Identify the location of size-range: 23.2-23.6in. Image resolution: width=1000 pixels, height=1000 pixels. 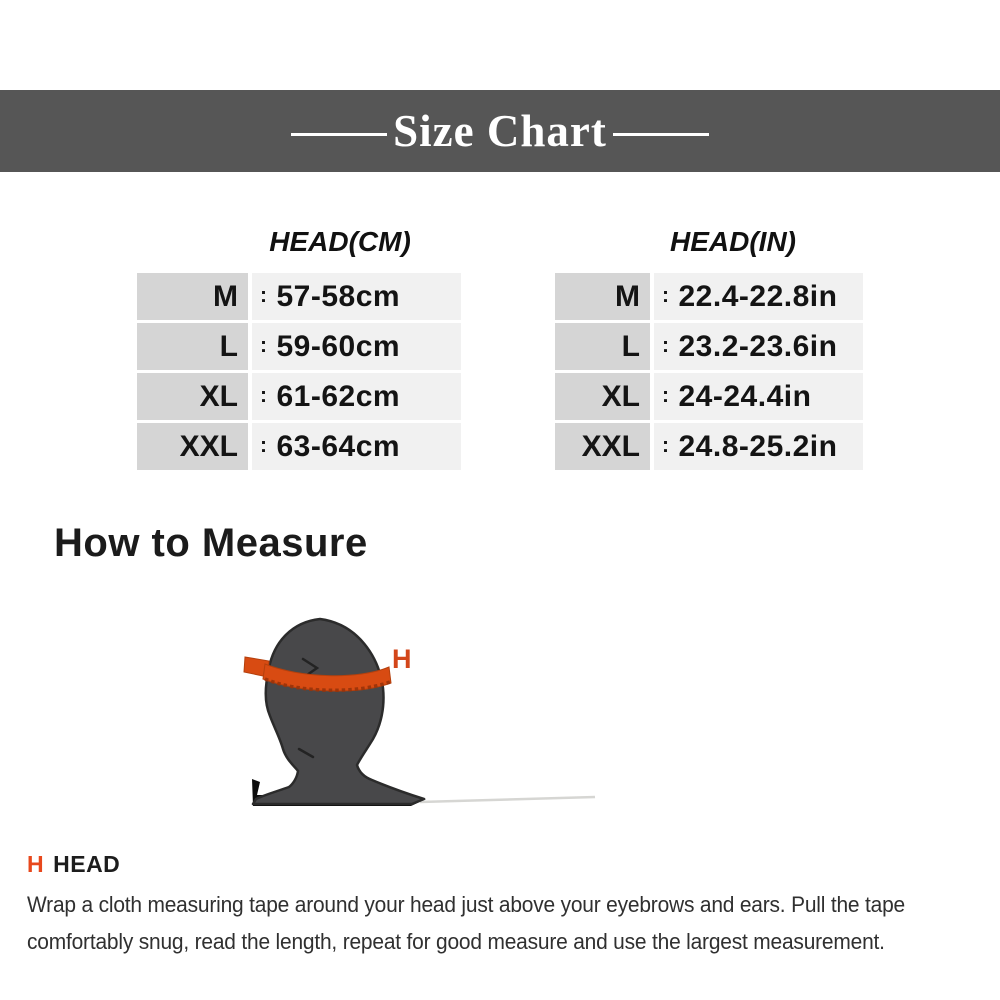
(758, 346).